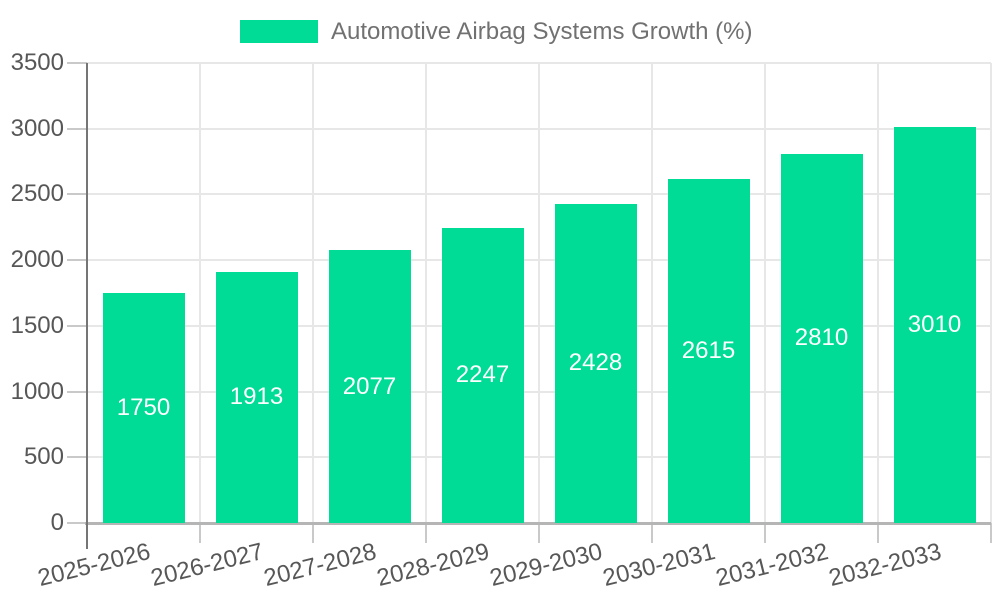 This screenshot has width=1000, height=600. Describe the element at coordinates (37, 62) in the screenshot. I see `y-axis-tick-label: 3500` at that location.